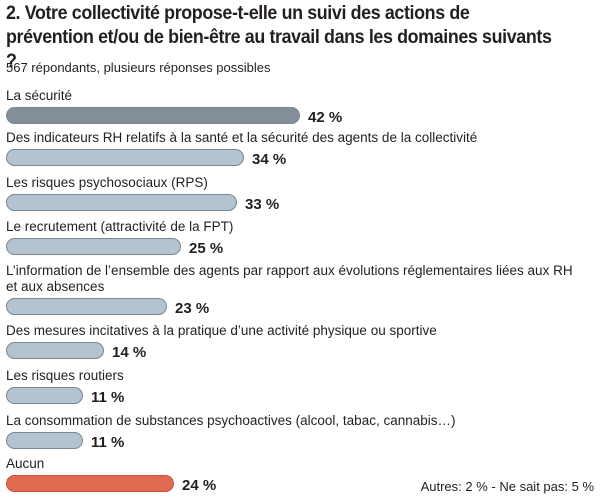  Describe the element at coordinates (129, 352) in the screenshot. I see `value-label: 14 %` at that location.